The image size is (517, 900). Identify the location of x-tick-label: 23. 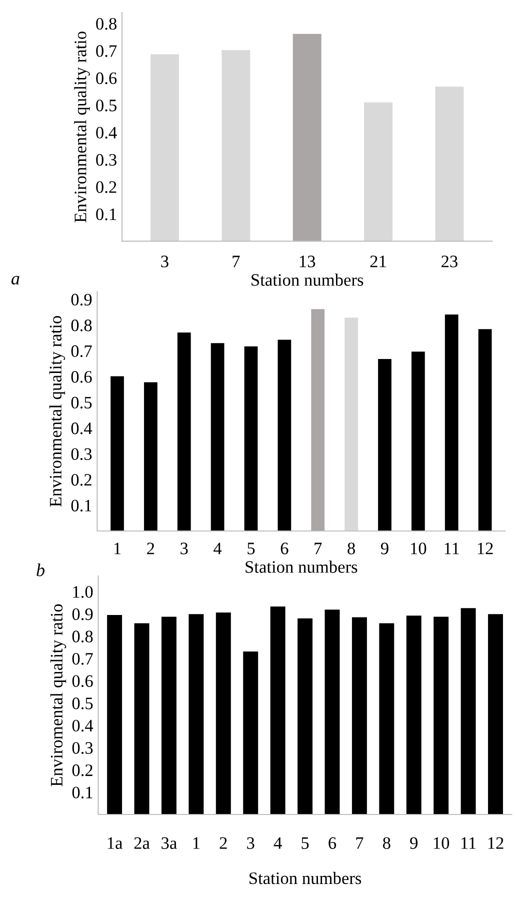
(450, 262).